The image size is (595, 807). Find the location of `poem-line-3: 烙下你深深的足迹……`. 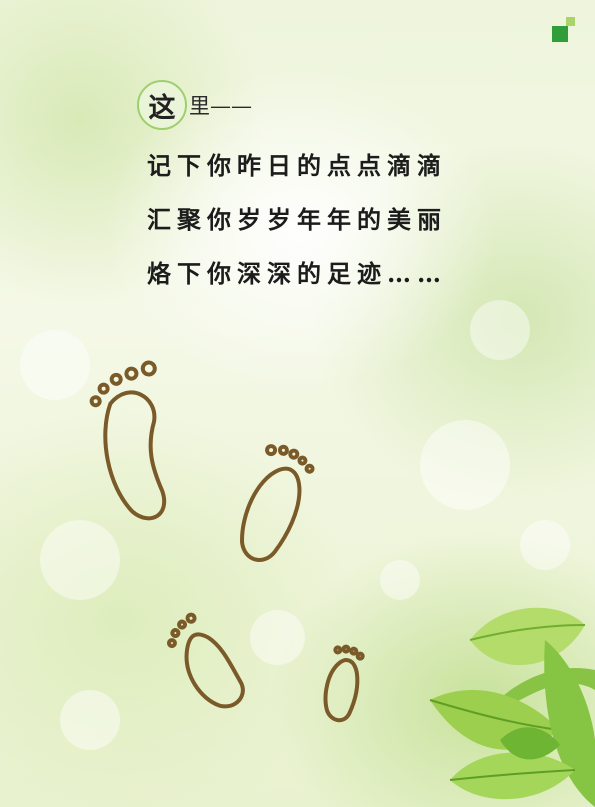

poem-line-3: 烙下你深深的足迹…… is located at coordinates (297, 273).